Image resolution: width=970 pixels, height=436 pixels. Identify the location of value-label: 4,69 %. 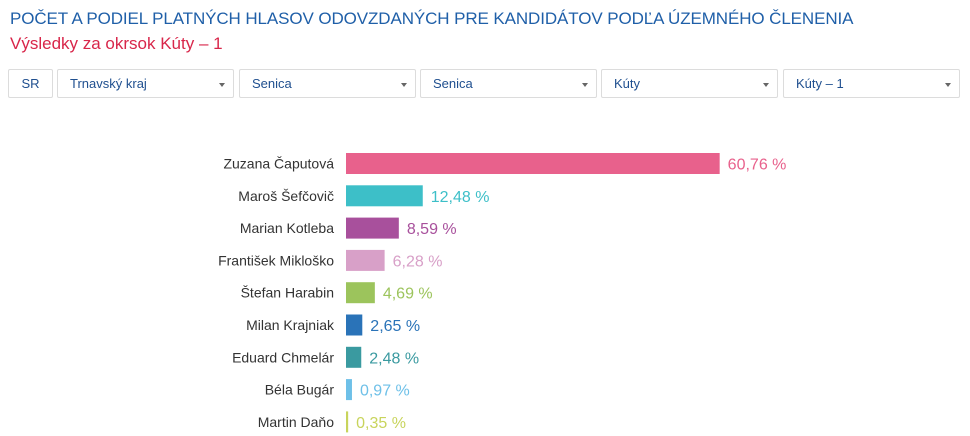
(408, 294).